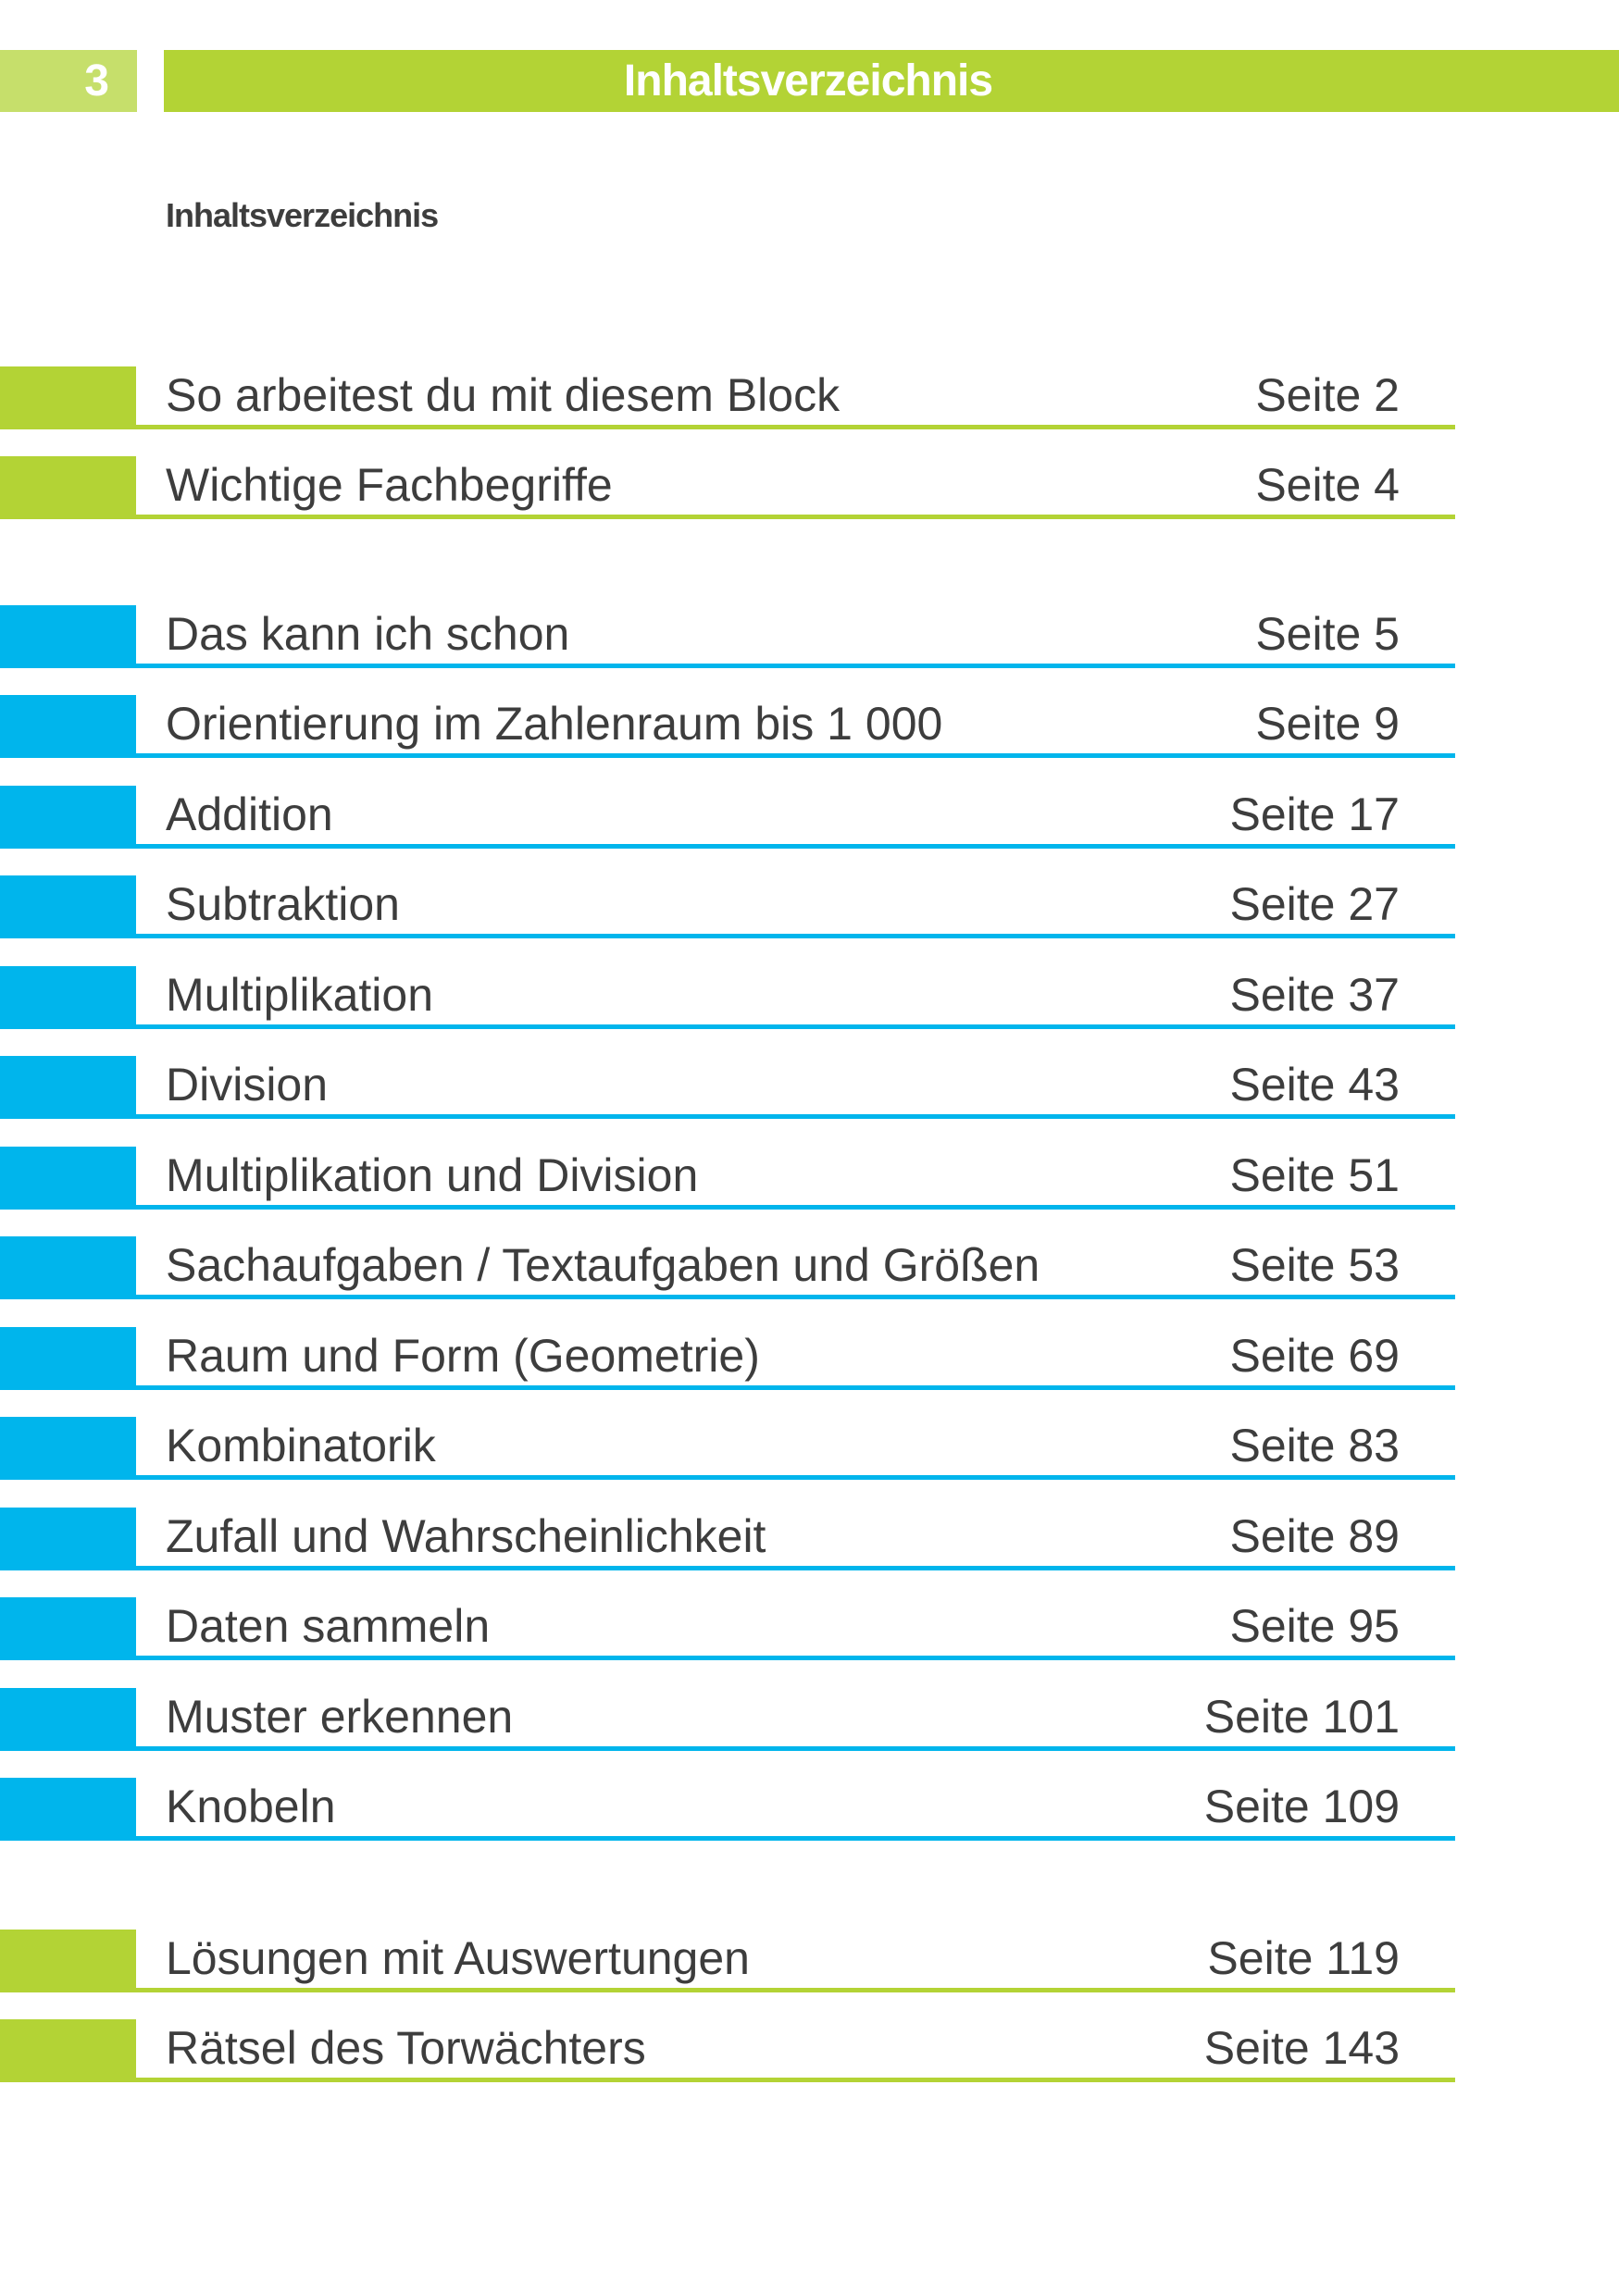  Describe the element at coordinates (389, 485) in the screenshot. I see `toc-entry-title: Wichtige Fachbegriffe` at that location.